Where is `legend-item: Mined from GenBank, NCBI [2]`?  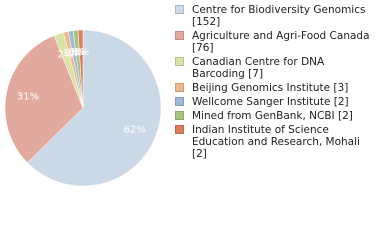
legend-item: Mined from GenBank, NCBI [2] is located at coordinates (274, 116).